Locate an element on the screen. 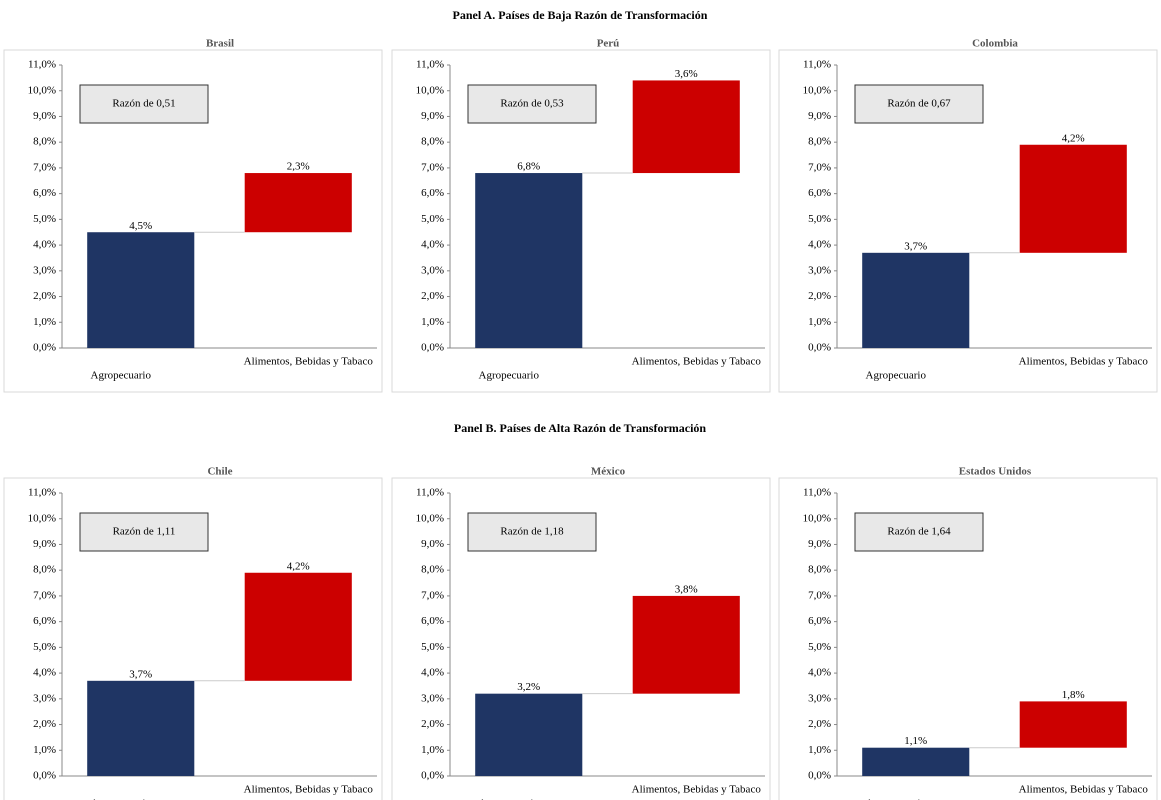  chart-title: Colombia is located at coordinates (995, 44).